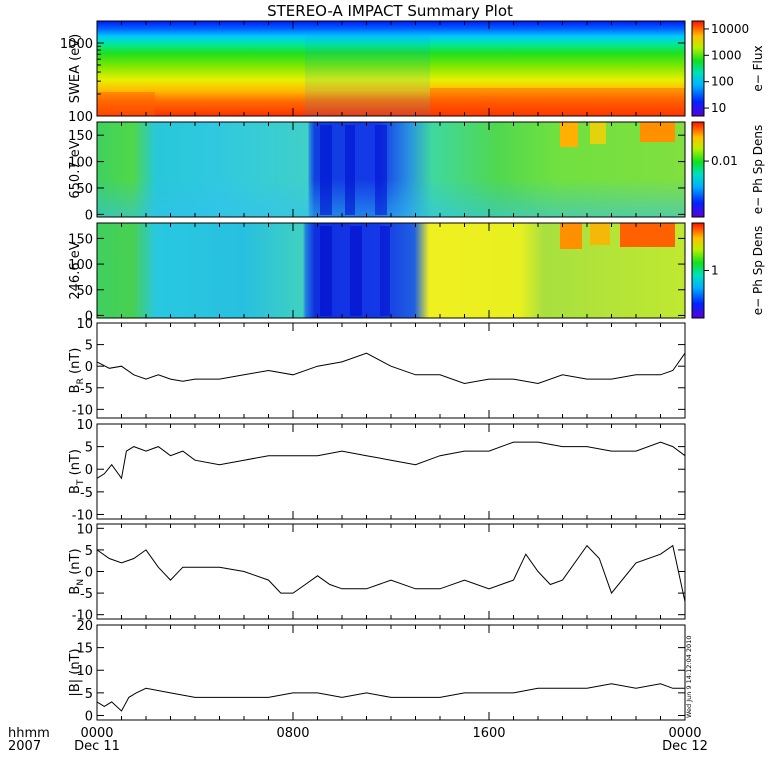 This screenshot has width=780, height=780. What do you see at coordinates (718, 108) in the screenshot?
I see `colorbar-tick-label: 10` at bounding box center [718, 108].